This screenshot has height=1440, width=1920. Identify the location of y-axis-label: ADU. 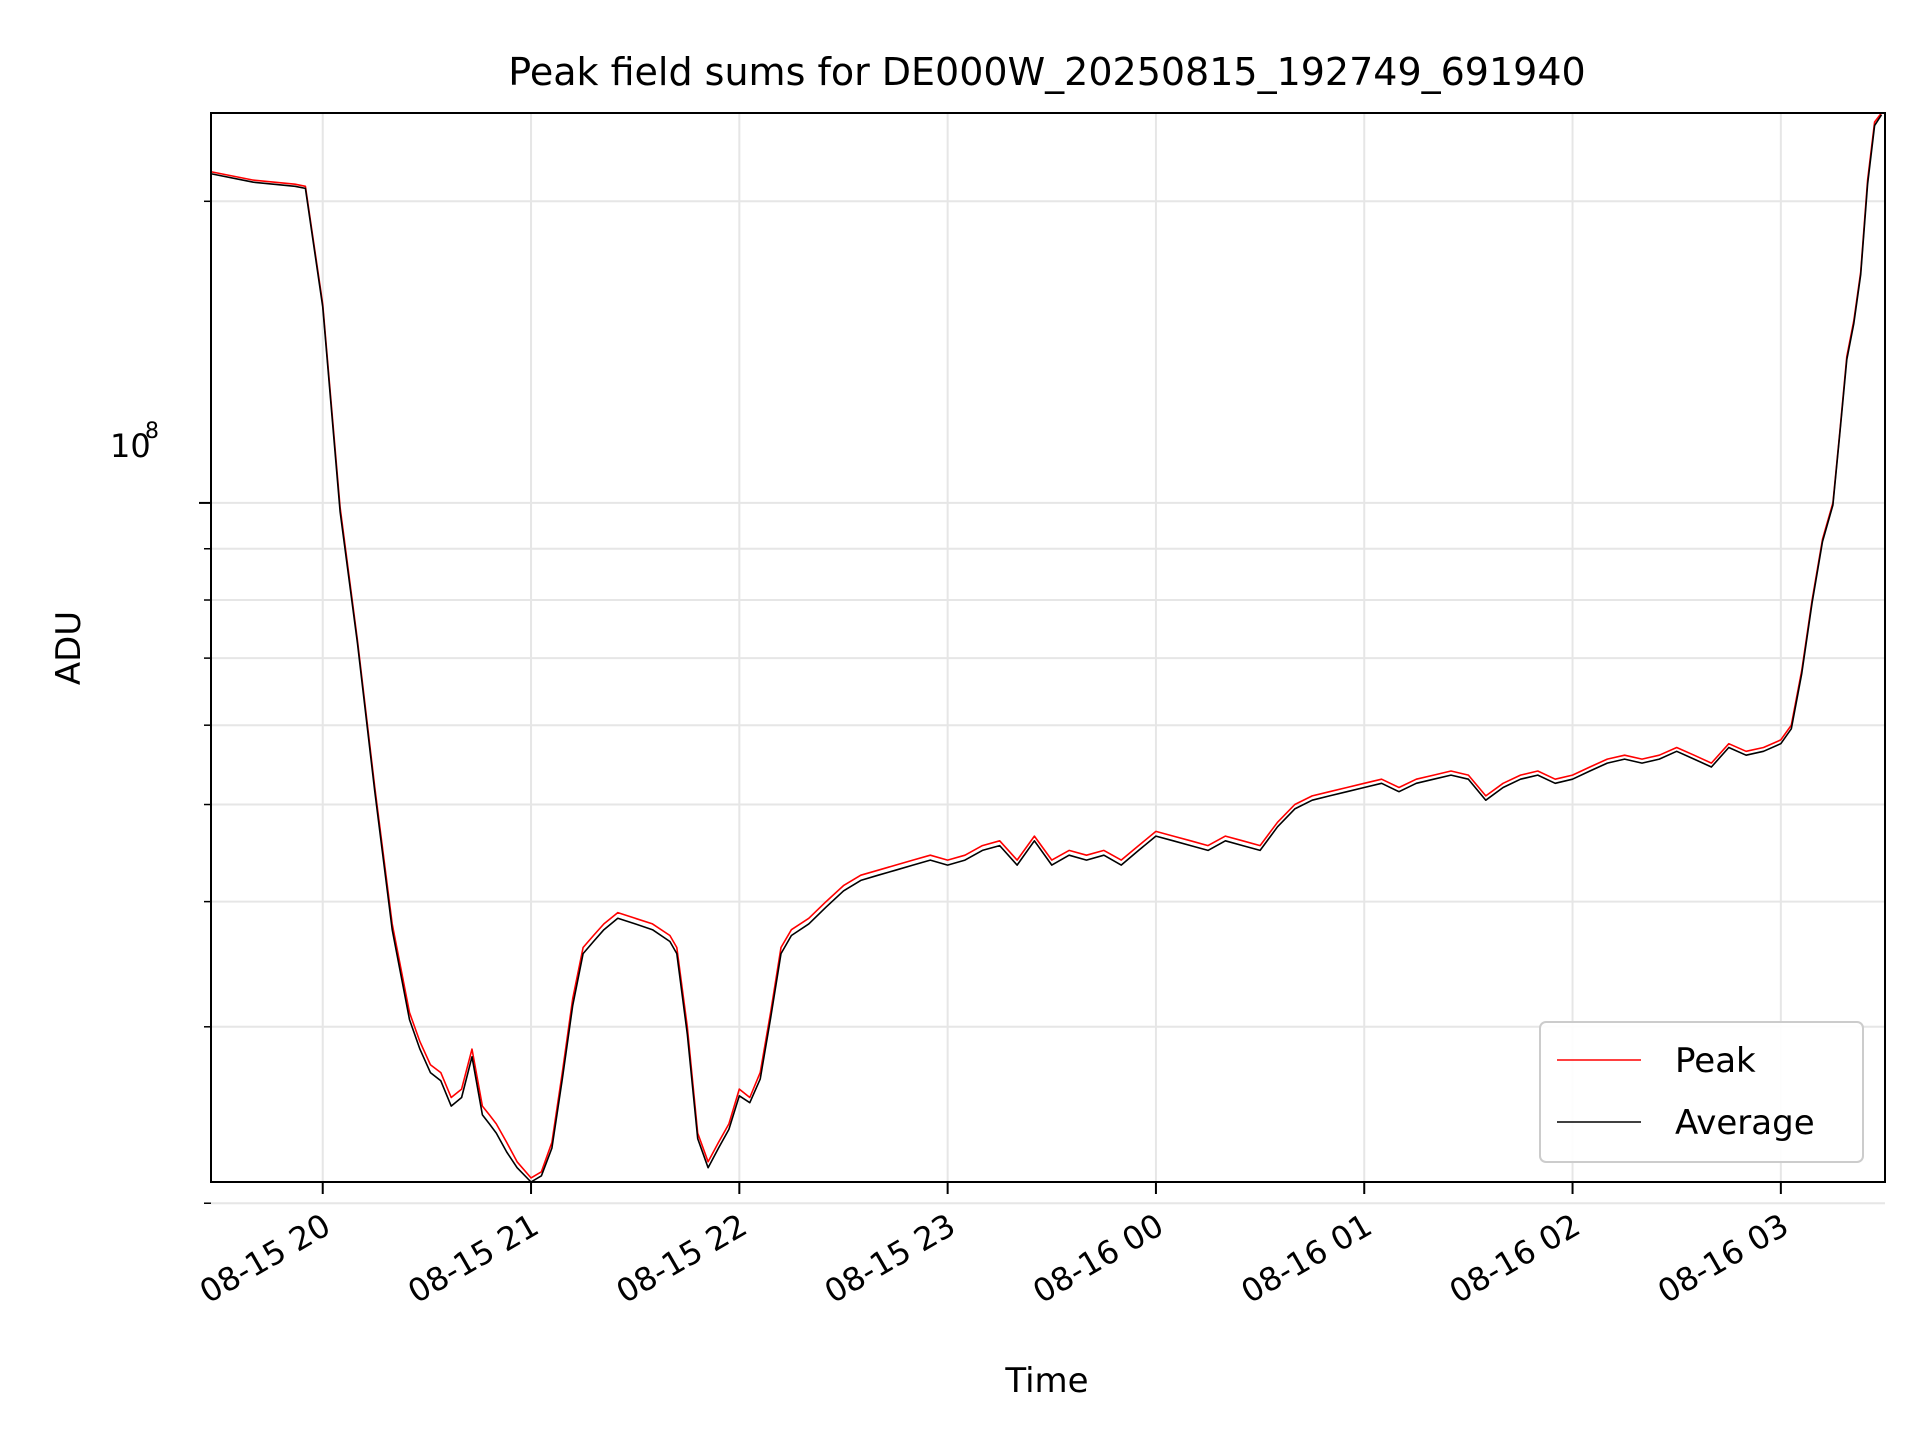
(69, 648).